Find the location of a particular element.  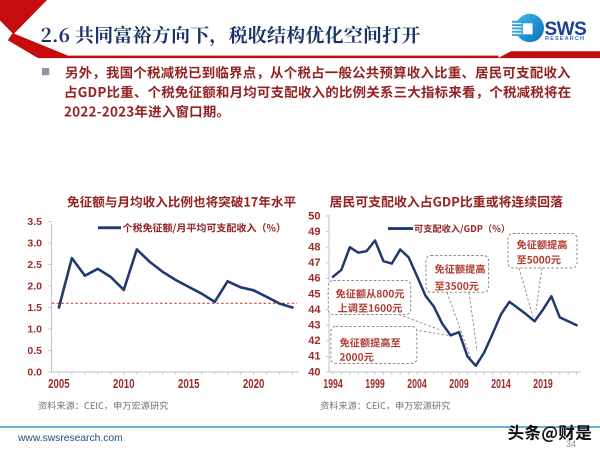

svg-text: SWS is located at coordinates (566, 29).